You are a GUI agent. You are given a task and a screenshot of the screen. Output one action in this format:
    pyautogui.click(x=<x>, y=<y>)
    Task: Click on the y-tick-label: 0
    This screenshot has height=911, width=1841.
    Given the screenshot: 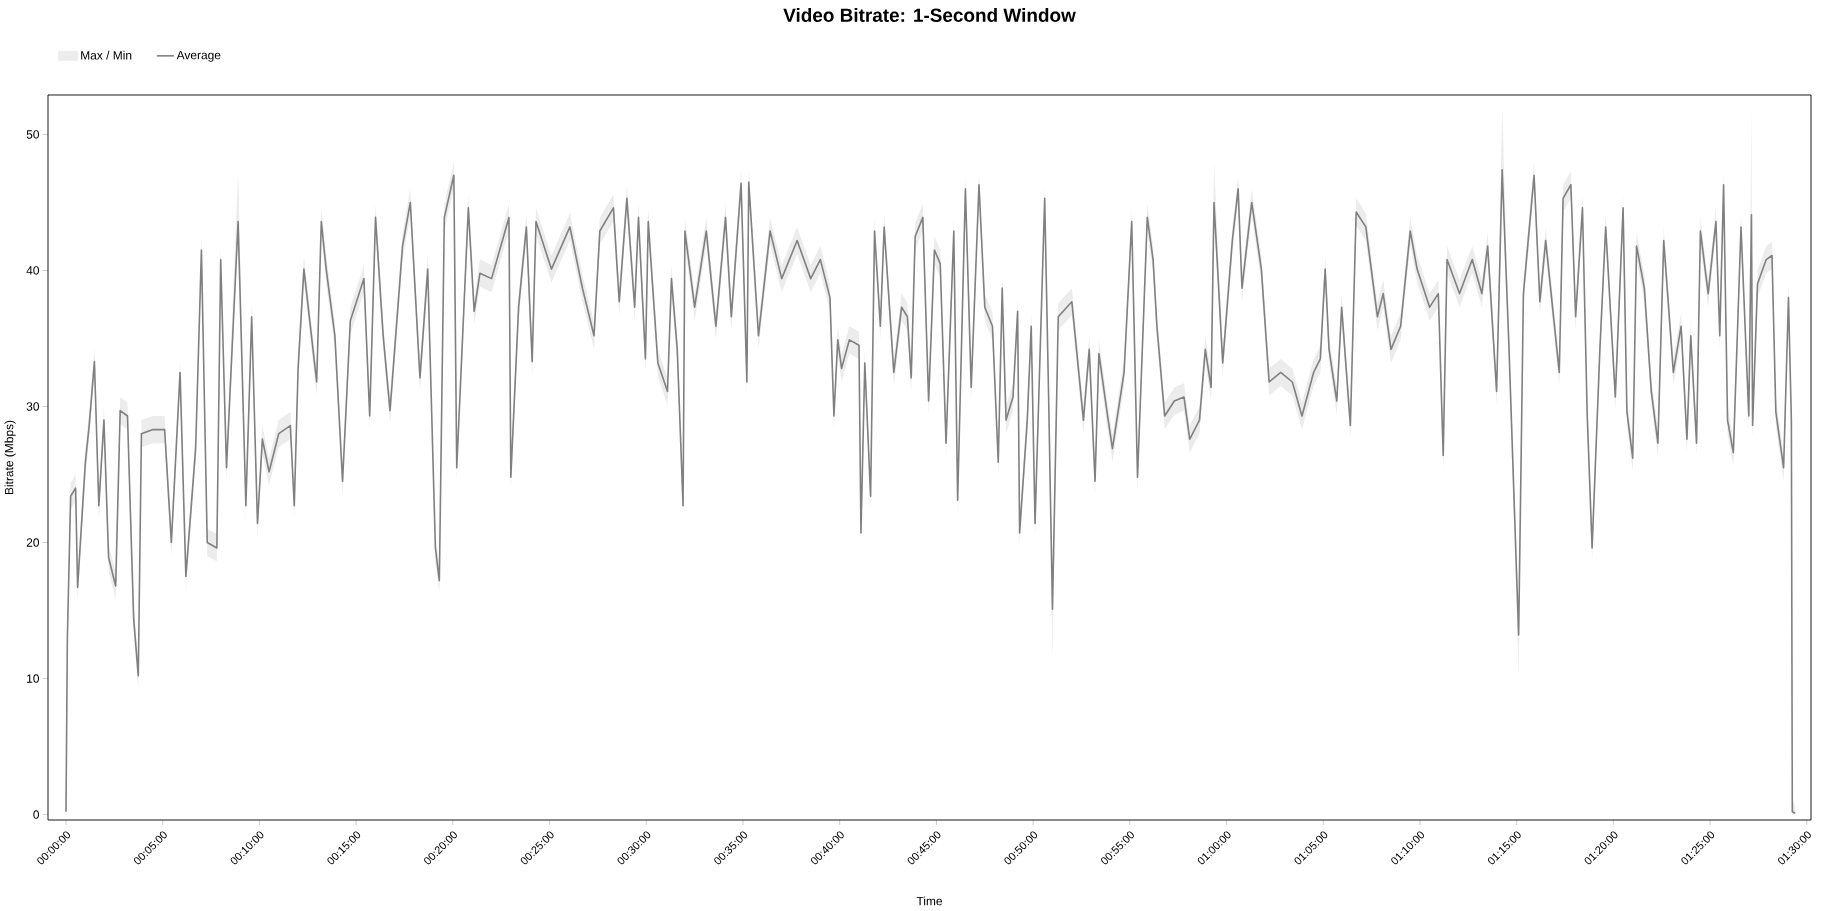 What is the action you would take?
    pyautogui.click(x=36, y=814)
    